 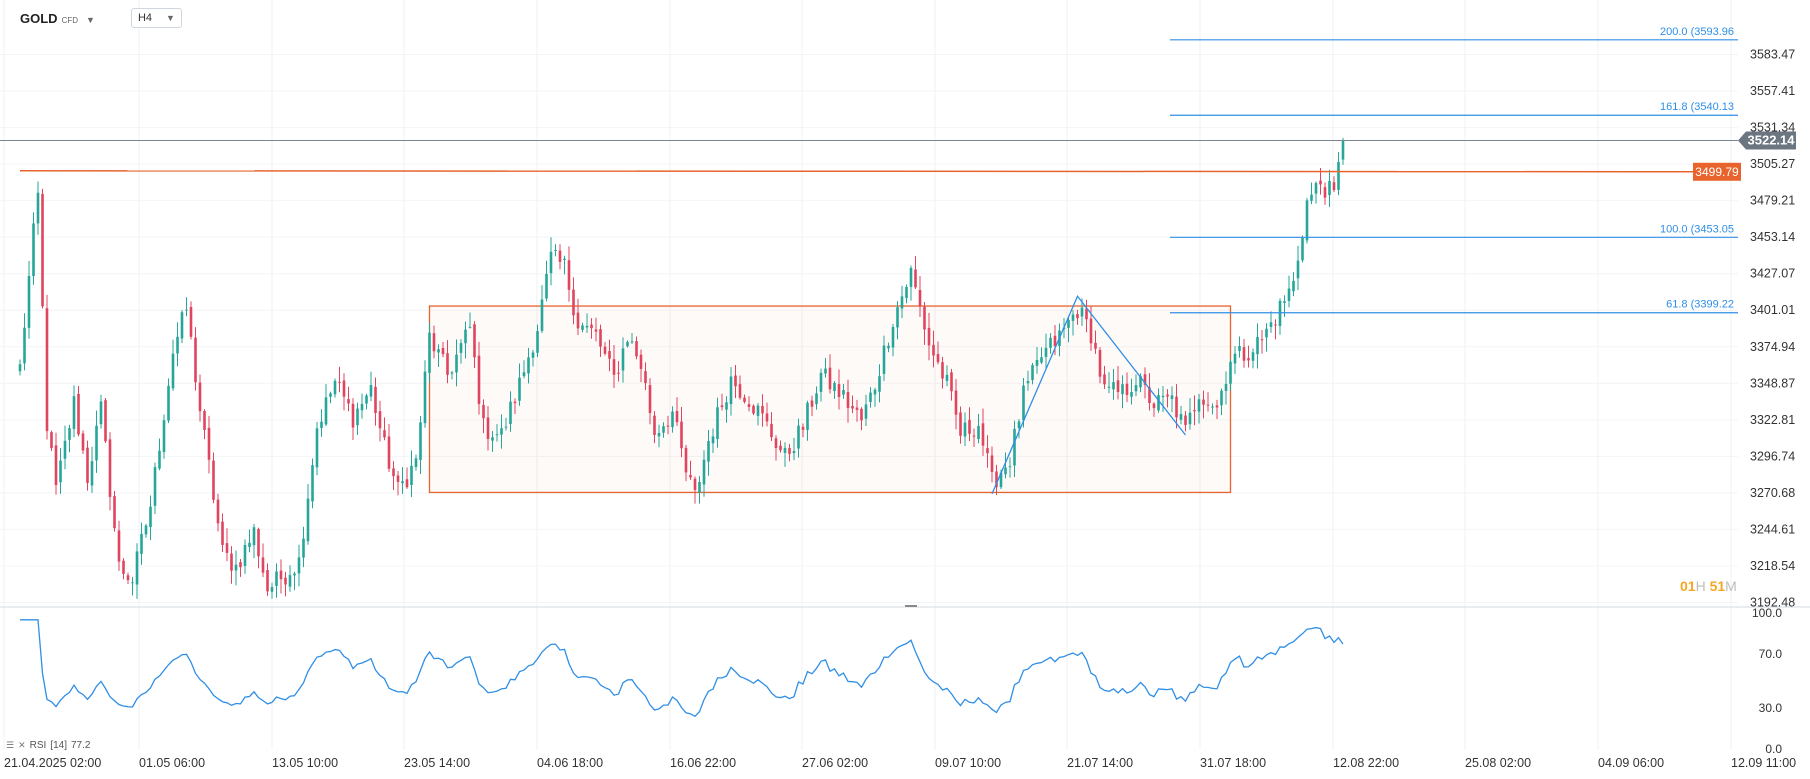 What do you see at coordinates (10, 745) in the screenshot?
I see `indicator-list-icon: ☰` at bounding box center [10, 745].